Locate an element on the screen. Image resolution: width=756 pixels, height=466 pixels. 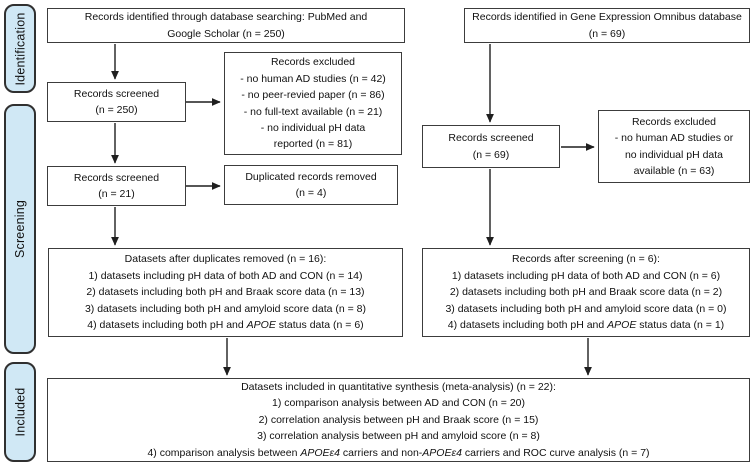
stage-identification: Identification is located at coordinates (20, 48).